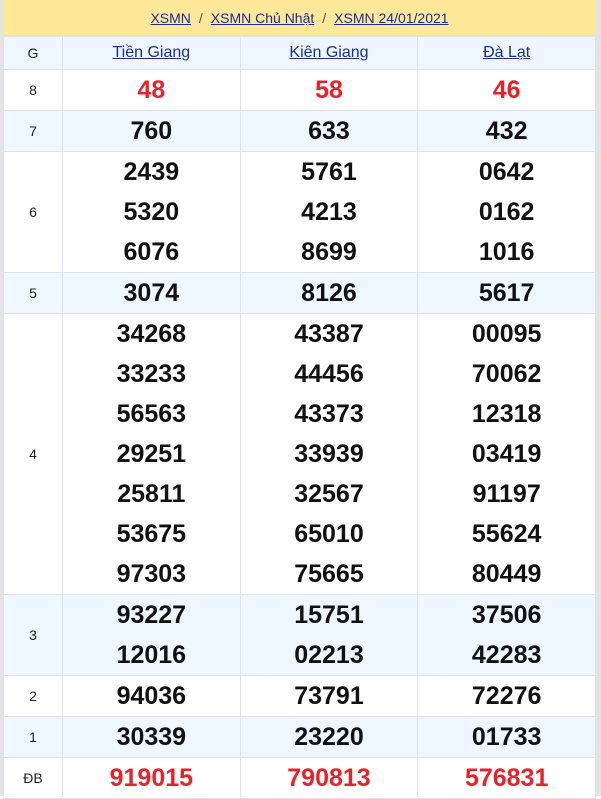  What do you see at coordinates (329, 655) in the screenshot?
I see `lottery-number: 02213` at bounding box center [329, 655].